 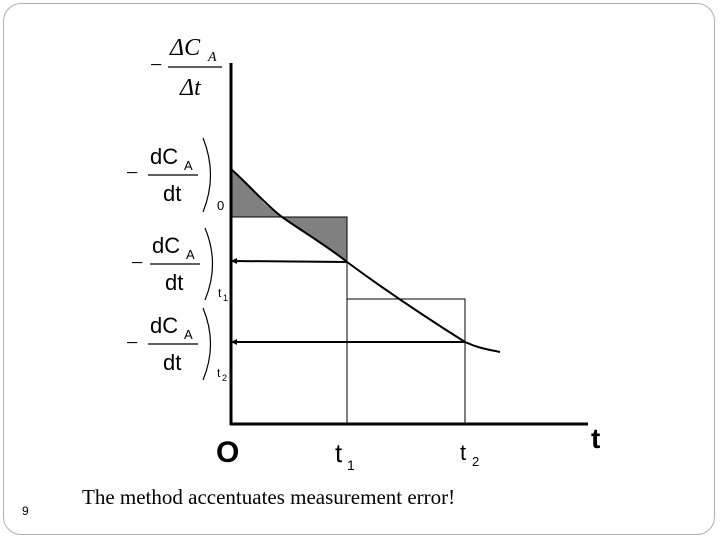 I want to click on derivative-label-t2: − dC A dt t 2, so click(x=176, y=345).